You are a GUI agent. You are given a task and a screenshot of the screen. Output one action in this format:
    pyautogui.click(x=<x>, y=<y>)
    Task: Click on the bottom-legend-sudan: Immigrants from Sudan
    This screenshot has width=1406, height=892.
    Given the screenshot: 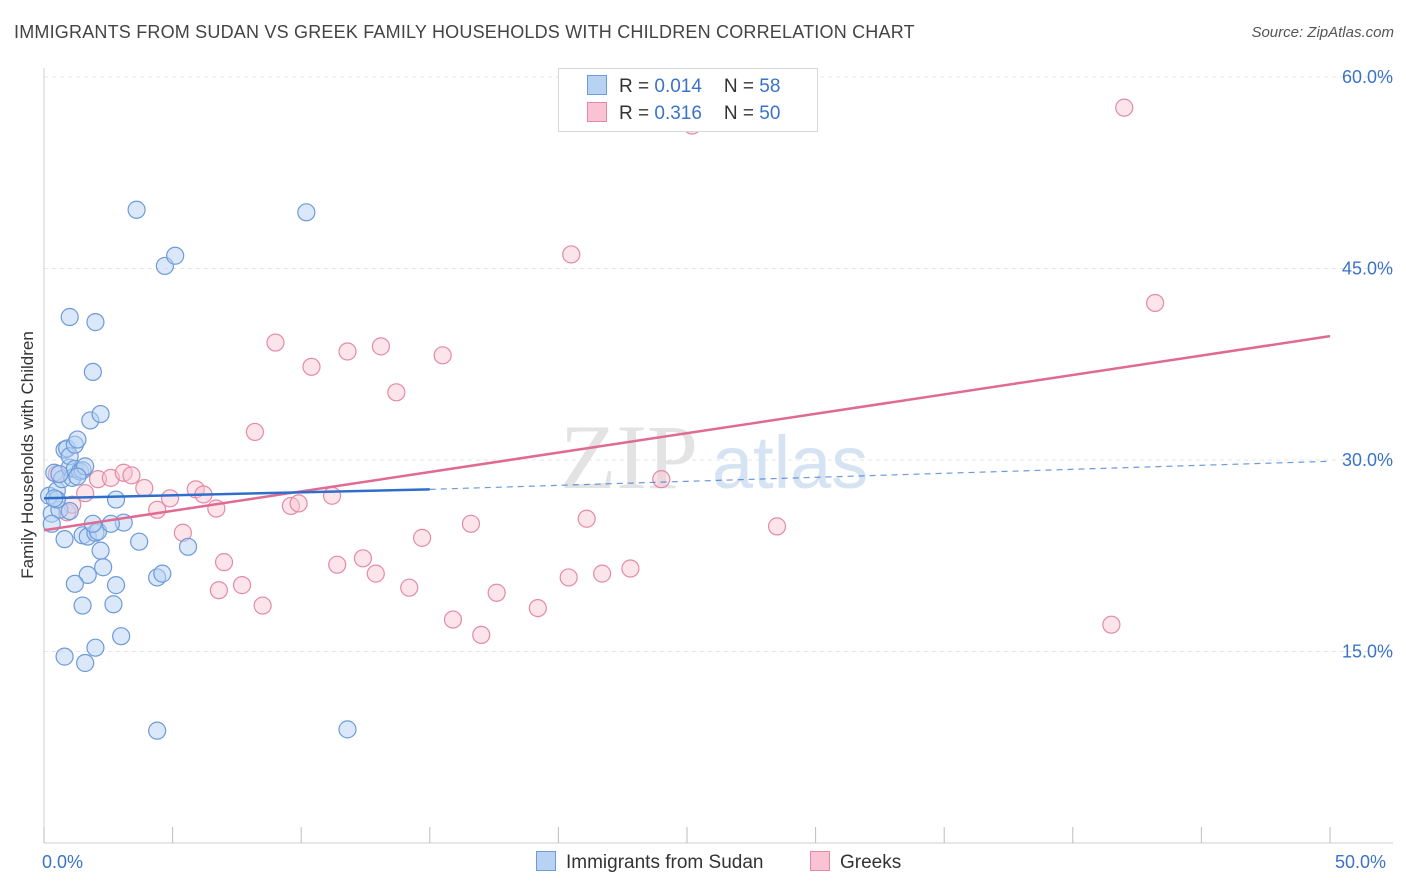 What is the action you would take?
    pyautogui.click(x=649, y=862)
    